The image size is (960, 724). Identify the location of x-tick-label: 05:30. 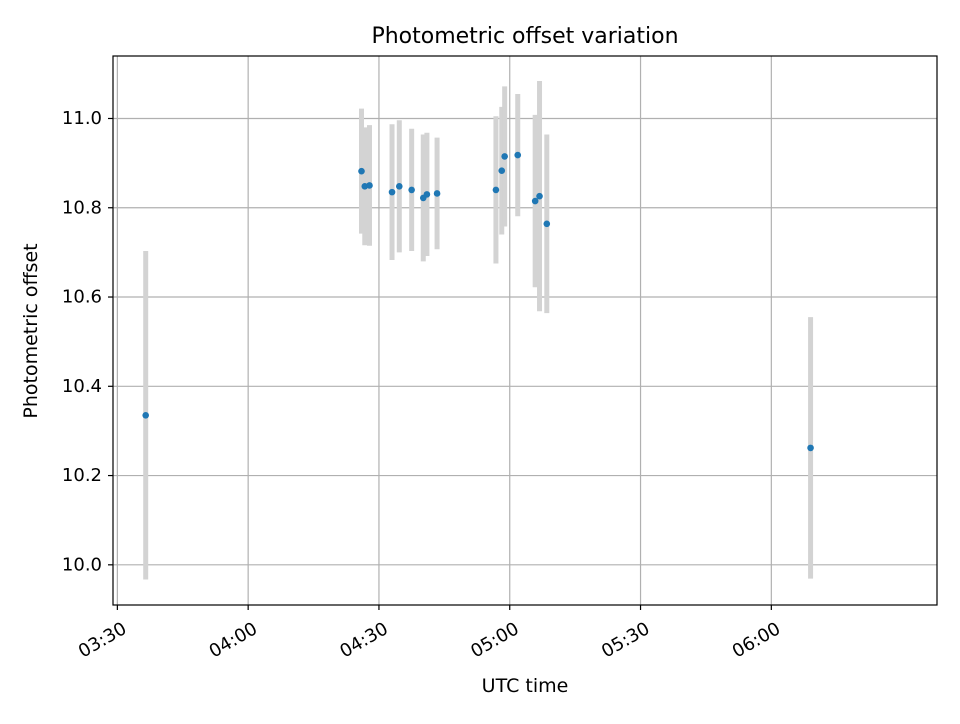
(625, 640).